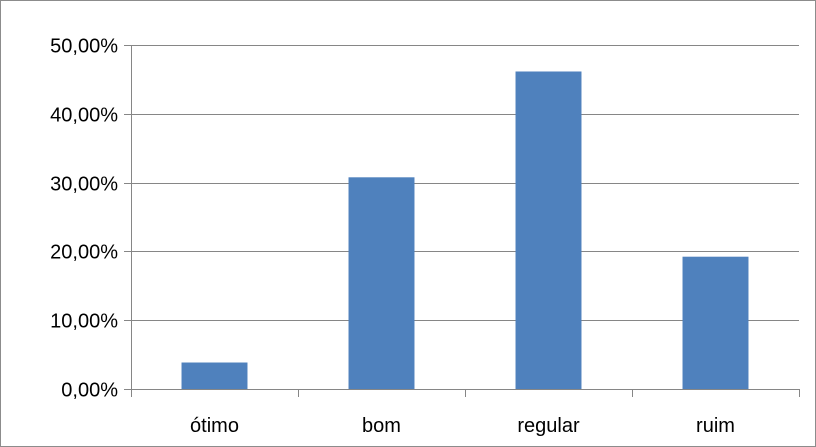 This screenshot has width=816, height=447. What do you see at coordinates (84, 219) in the screenshot?
I see `y-tick-labels: 0,00% 10,00% 20,00% 30,00% 40,00% 50,00%` at bounding box center [84, 219].